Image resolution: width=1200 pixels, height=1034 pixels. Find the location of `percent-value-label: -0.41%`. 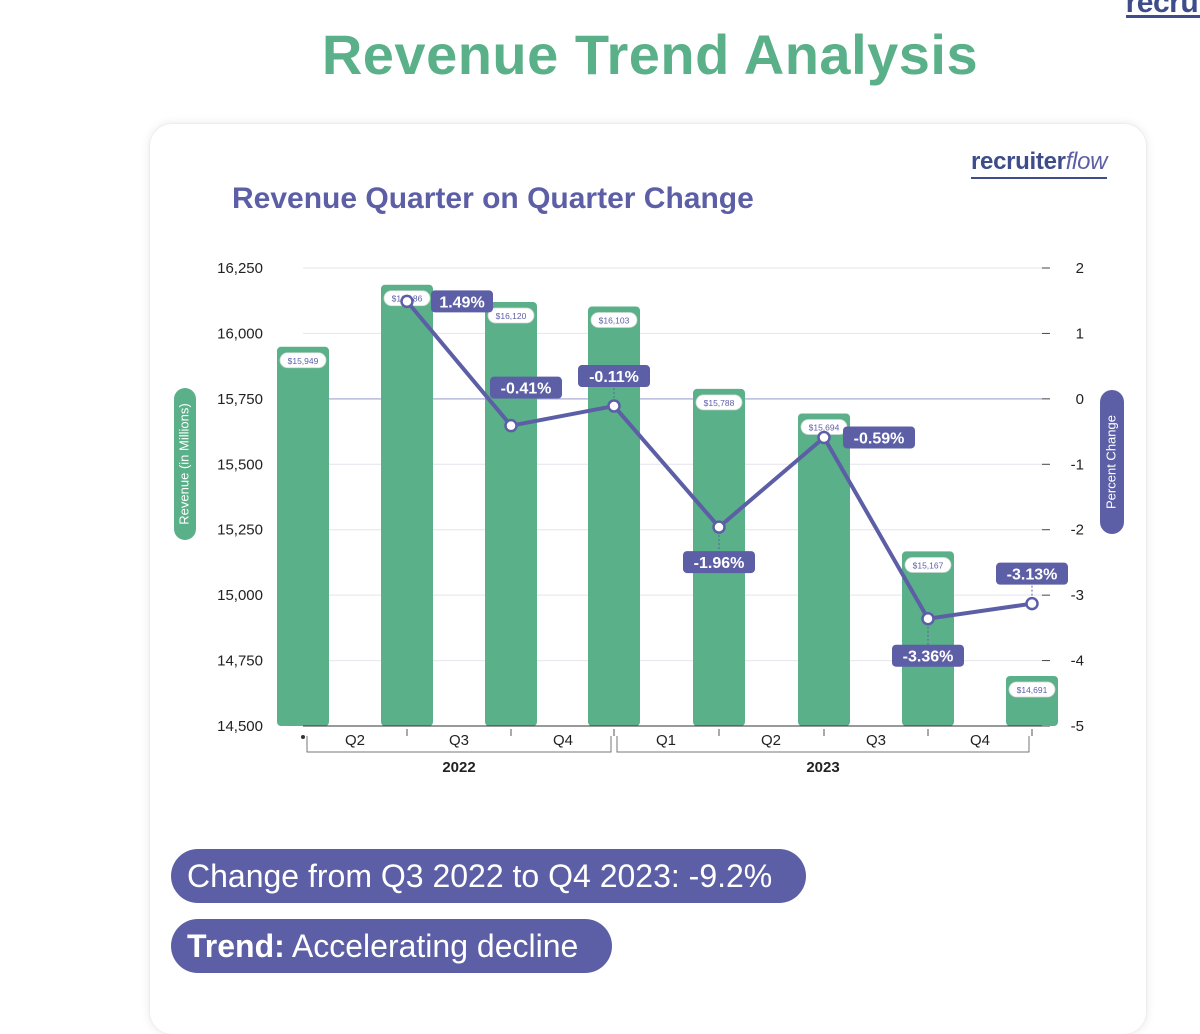

percent-value-label: -0.41% is located at coordinates (526, 389).